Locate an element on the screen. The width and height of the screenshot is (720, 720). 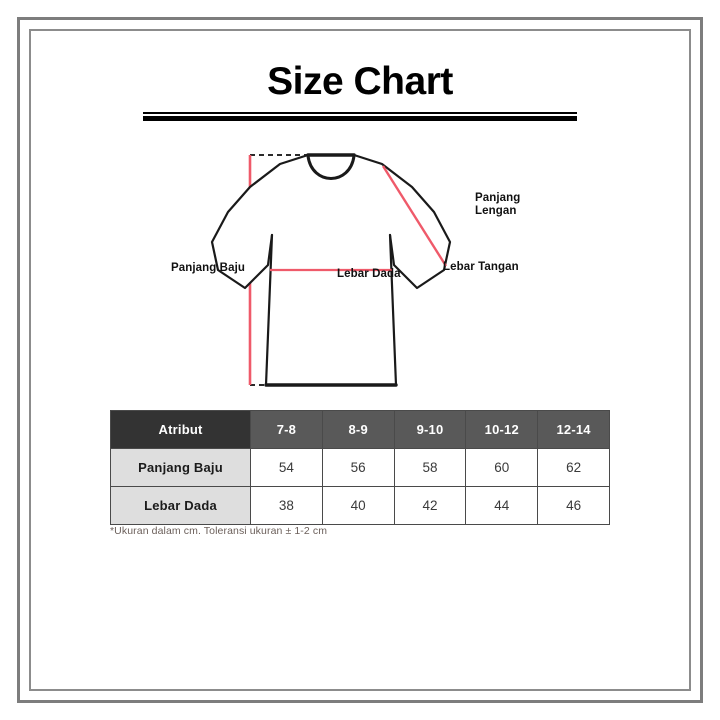
collar-curve is located at coordinates (331, 167).